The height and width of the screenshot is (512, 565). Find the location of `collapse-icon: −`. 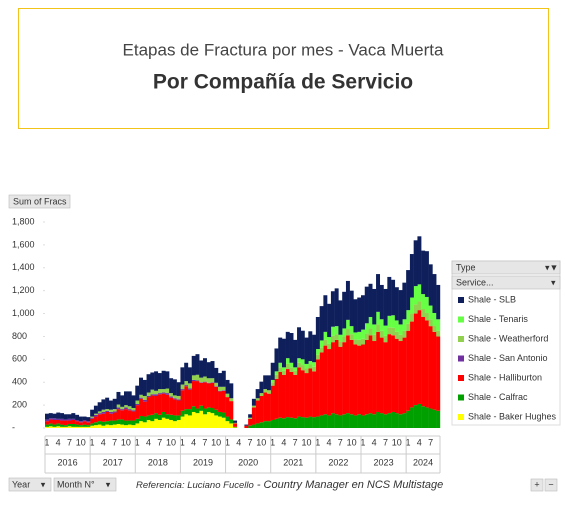

collapse-icon: − is located at coordinates (550, 484).